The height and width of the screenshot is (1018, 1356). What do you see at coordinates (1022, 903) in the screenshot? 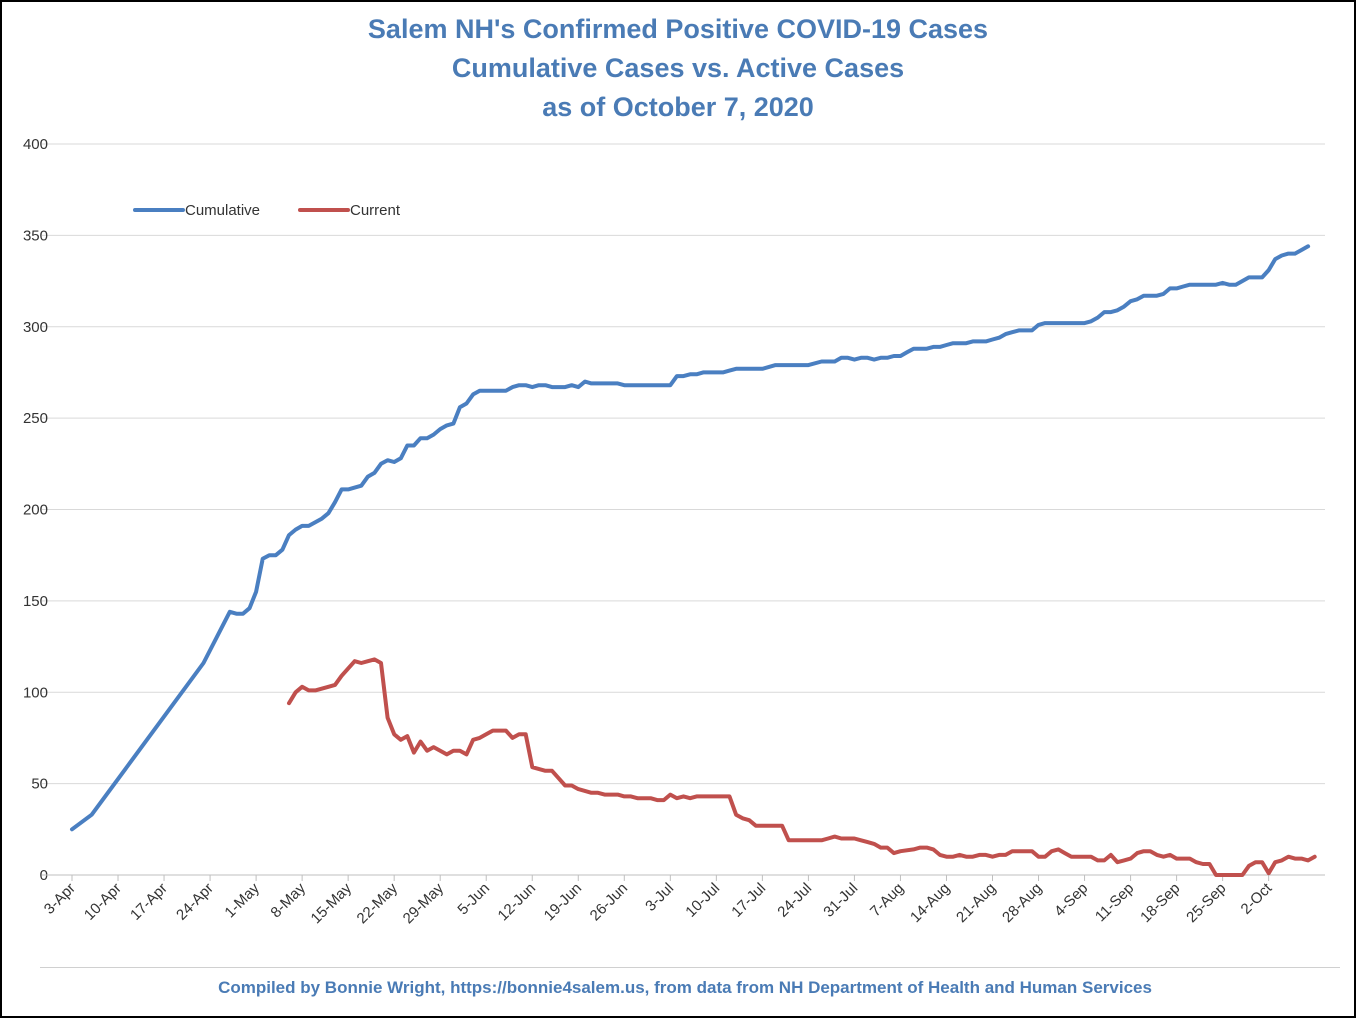
I see `x-tick-label: 28-Aug` at bounding box center [1022, 903].